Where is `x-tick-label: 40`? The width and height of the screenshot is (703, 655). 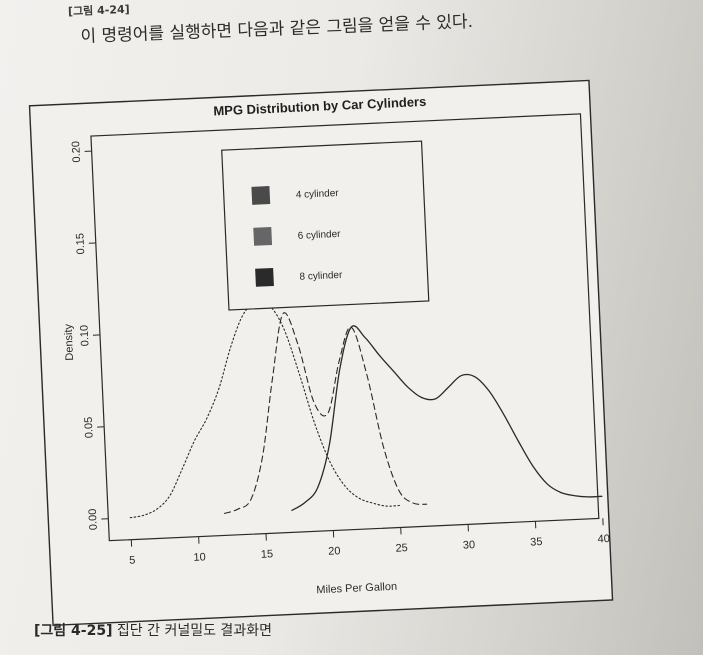 x-tick-label: 40 is located at coordinates (603, 539).